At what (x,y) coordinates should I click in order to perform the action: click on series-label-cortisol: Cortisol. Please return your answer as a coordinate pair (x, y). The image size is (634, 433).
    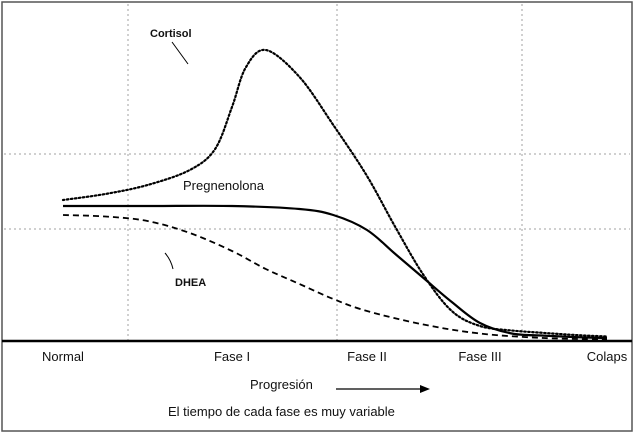
    Looking at the image, I should click on (171, 34).